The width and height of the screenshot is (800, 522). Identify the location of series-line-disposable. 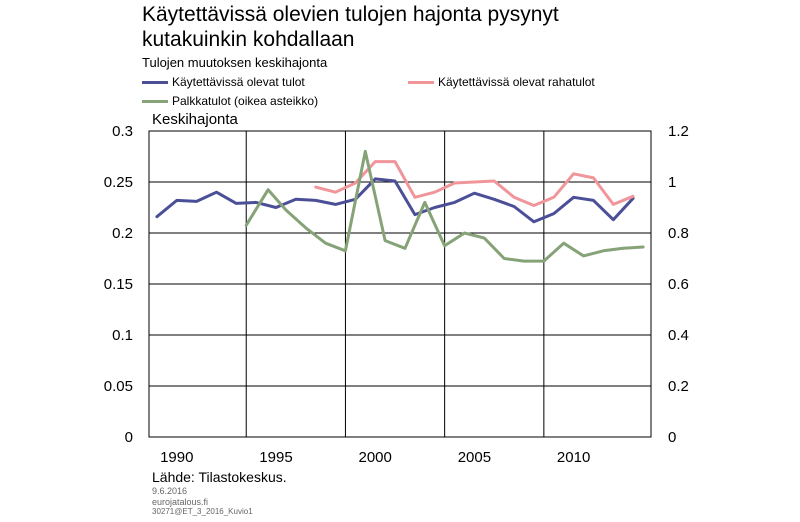
(395, 200).